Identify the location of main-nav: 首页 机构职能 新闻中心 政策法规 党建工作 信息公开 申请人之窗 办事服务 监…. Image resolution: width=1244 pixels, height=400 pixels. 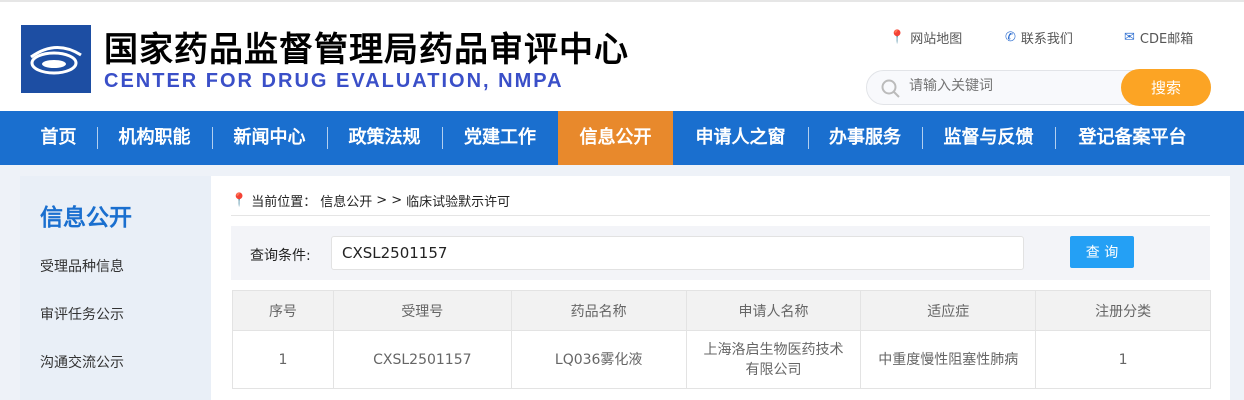
(622, 138).